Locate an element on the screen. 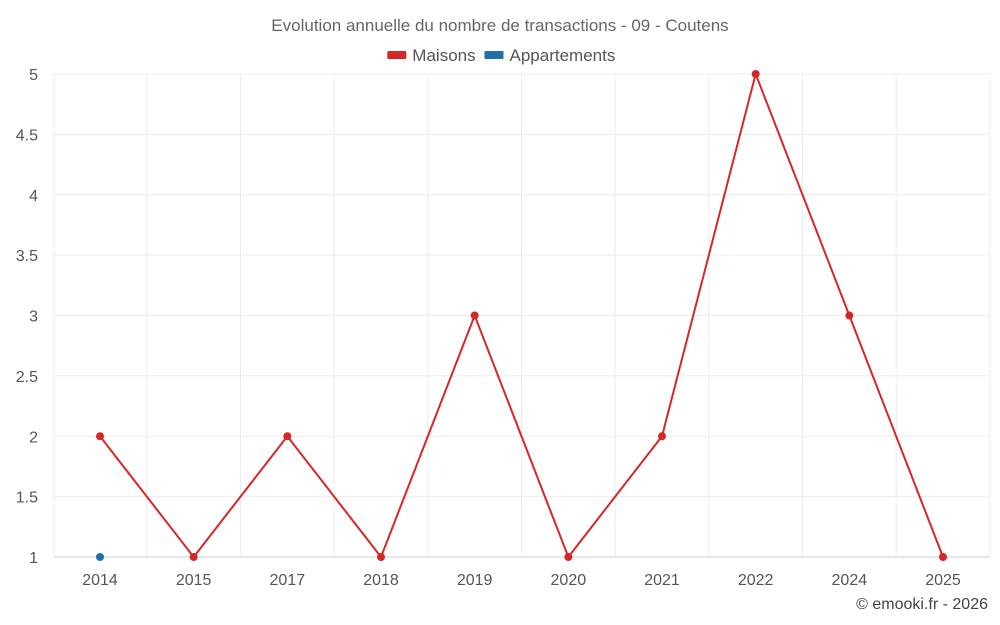  y-tick-label: 1.5 is located at coordinates (27, 498).